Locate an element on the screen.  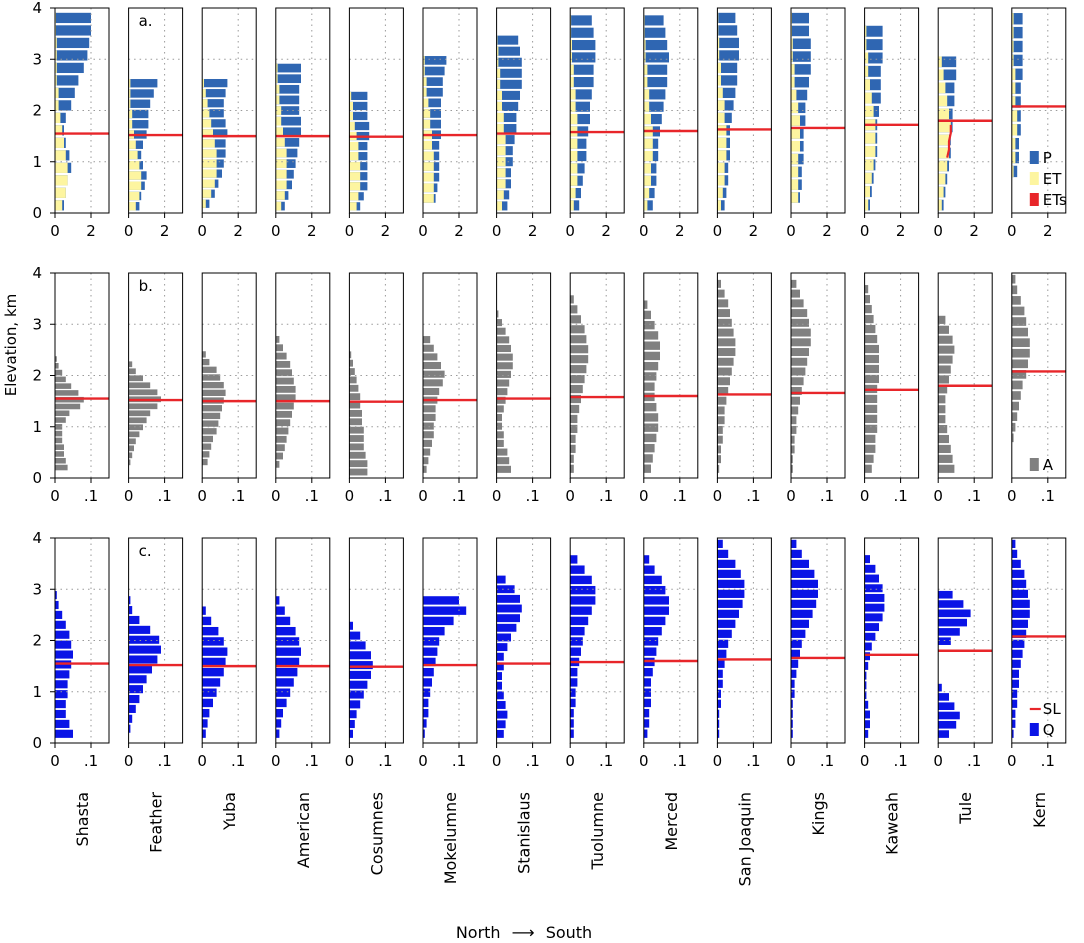
basin-label: Feather is located at coordinates (156, 822).